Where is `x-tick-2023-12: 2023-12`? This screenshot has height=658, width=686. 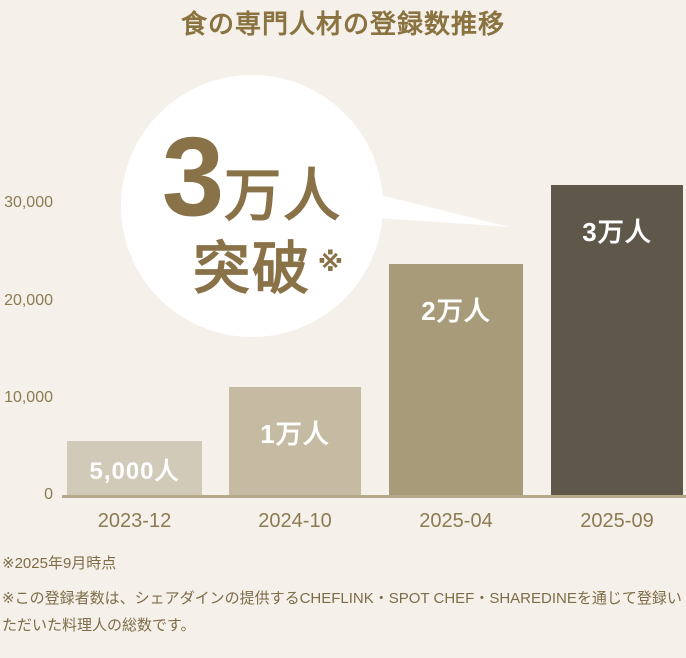
x-tick-2023-12: 2023-12 is located at coordinates (134, 521).